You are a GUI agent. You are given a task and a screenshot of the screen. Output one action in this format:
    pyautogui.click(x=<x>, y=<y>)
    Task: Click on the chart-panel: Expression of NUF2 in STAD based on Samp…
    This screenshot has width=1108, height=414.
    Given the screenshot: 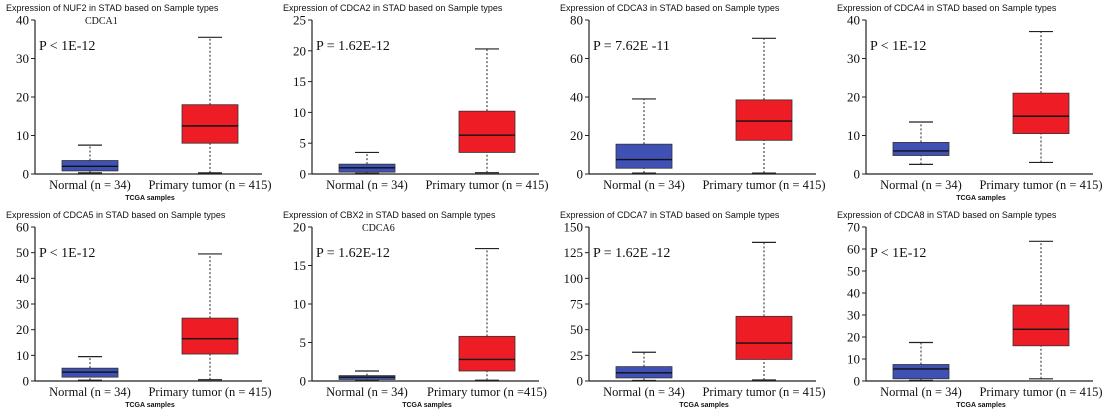 What is the action you would take?
    pyautogui.click(x=138, y=103)
    